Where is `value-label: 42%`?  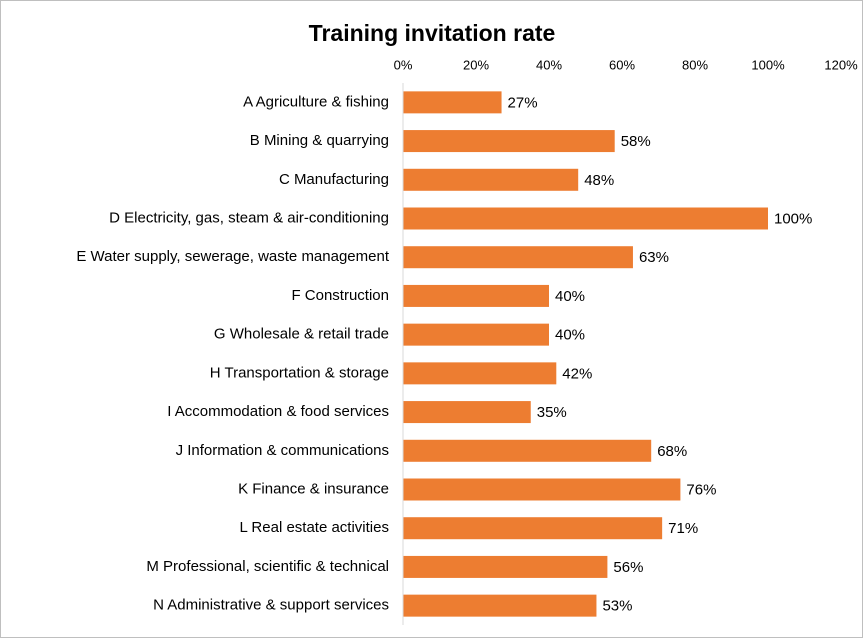 value-label: 42% is located at coordinates (577, 373).